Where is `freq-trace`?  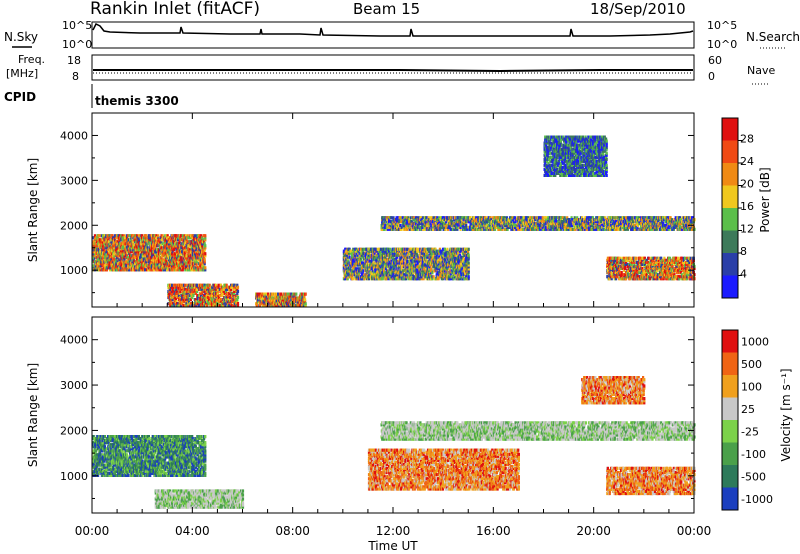
freq-trace is located at coordinates (393, 71).